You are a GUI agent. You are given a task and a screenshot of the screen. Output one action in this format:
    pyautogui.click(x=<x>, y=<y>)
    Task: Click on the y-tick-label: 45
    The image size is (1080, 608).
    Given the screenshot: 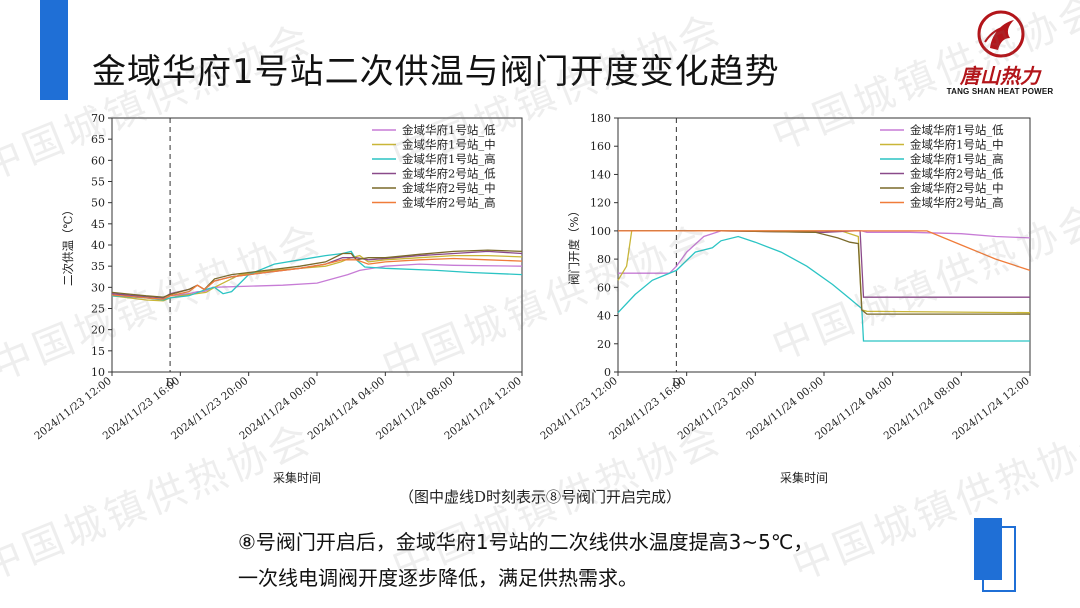 What is the action you would take?
    pyautogui.click(x=98, y=224)
    